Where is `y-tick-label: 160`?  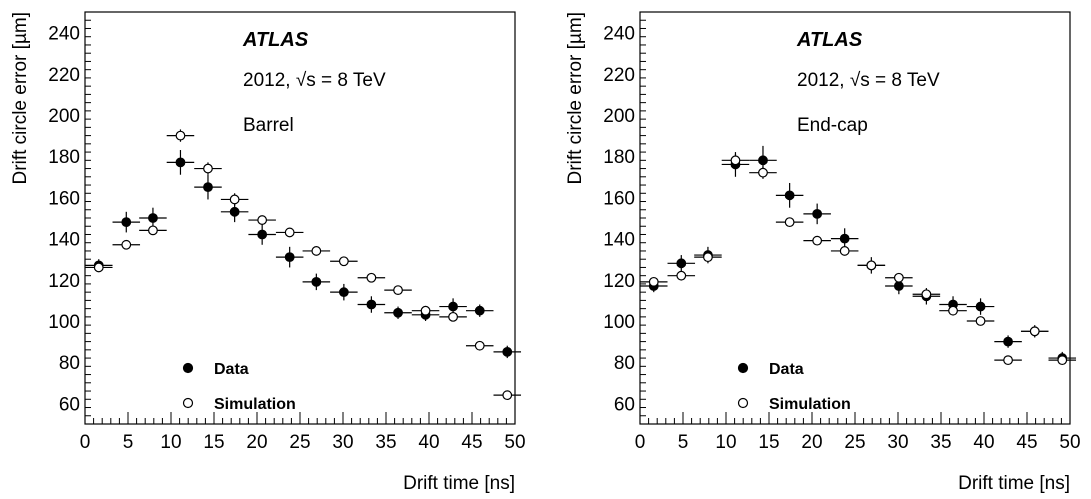 y-tick-label: 160 is located at coordinates (619, 198).